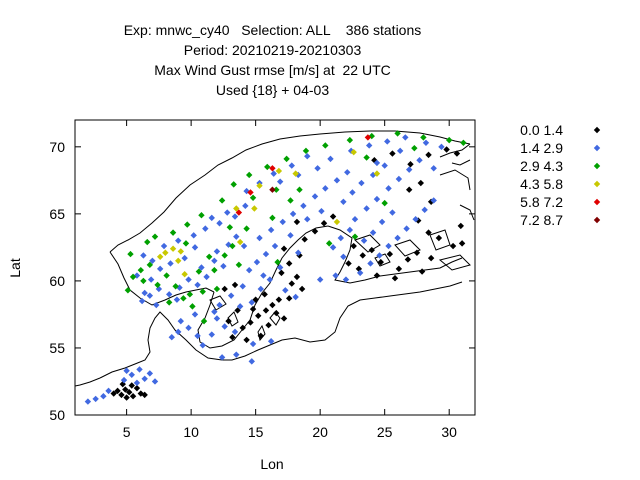 The width and height of the screenshot is (640, 480). What do you see at coordinates (256, 432) in the screenshot?
I see `x-tick-label: 15` at bounding box center [256, 432].